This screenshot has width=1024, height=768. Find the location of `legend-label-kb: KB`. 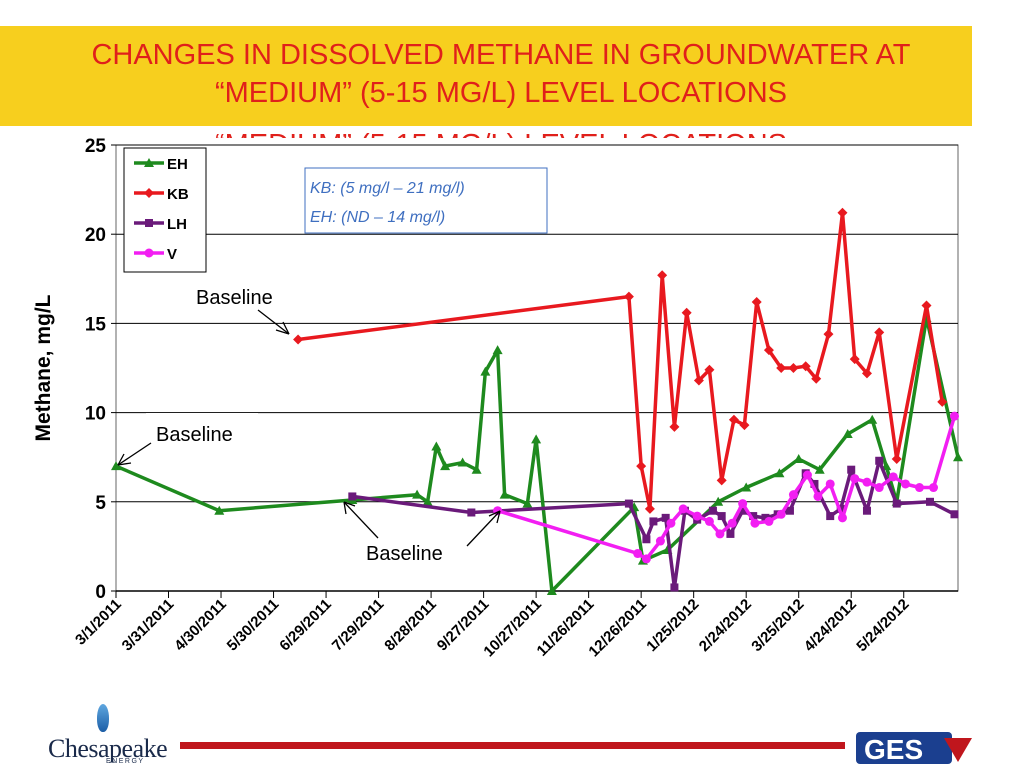

legend-label-kb: KB is located at coordinates (178, 194).